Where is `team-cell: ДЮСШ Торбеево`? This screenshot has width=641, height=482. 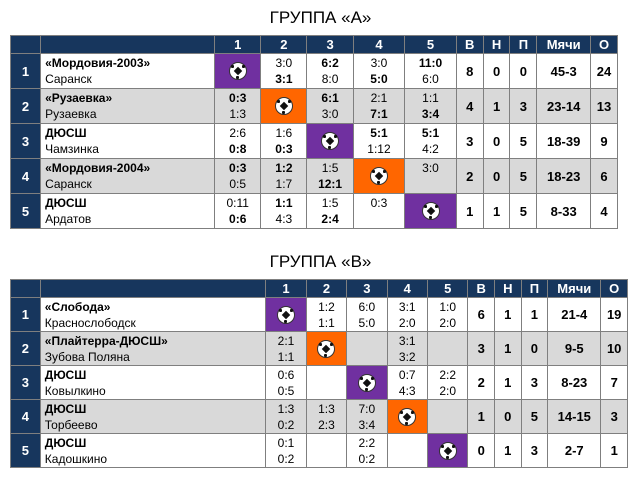
team-cell: ДЮСШ Торбеево is located at coordinates (153, 416).